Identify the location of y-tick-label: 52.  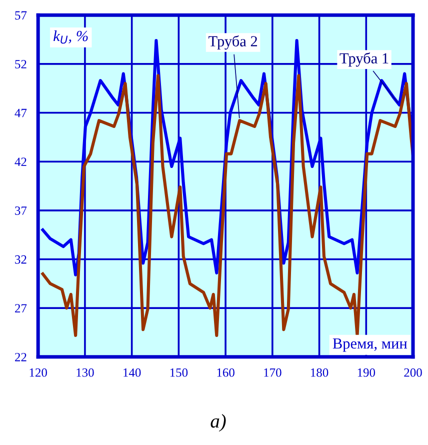
(20, 64).